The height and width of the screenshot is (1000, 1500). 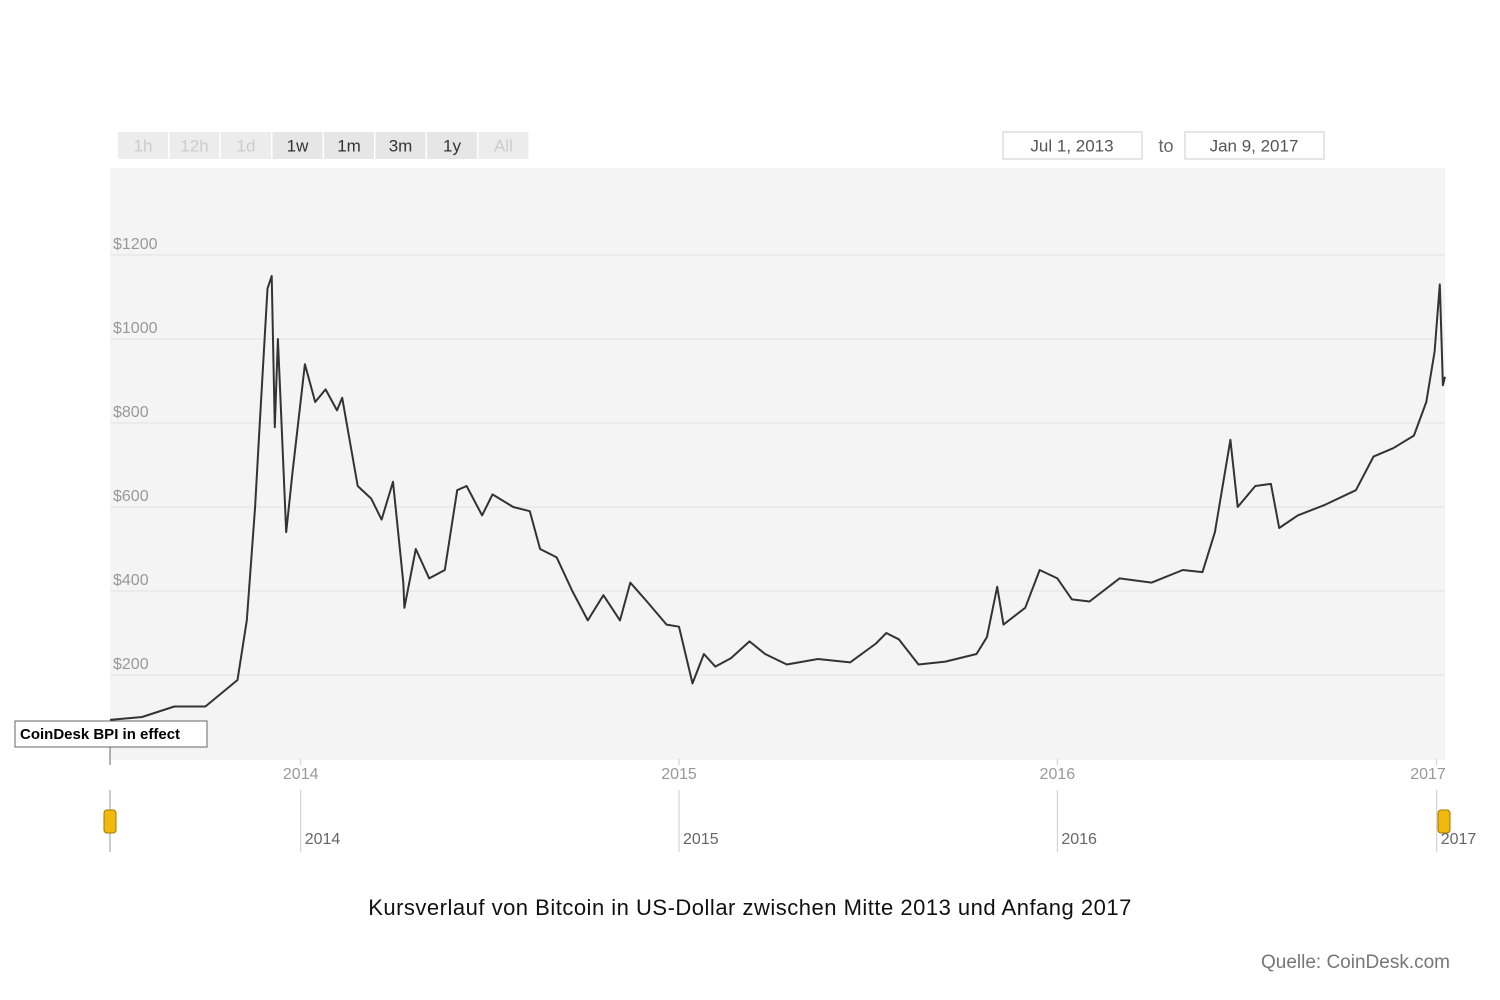 I want to click on date-from: Jul 1, 2013, so click(x=1071, y=145).